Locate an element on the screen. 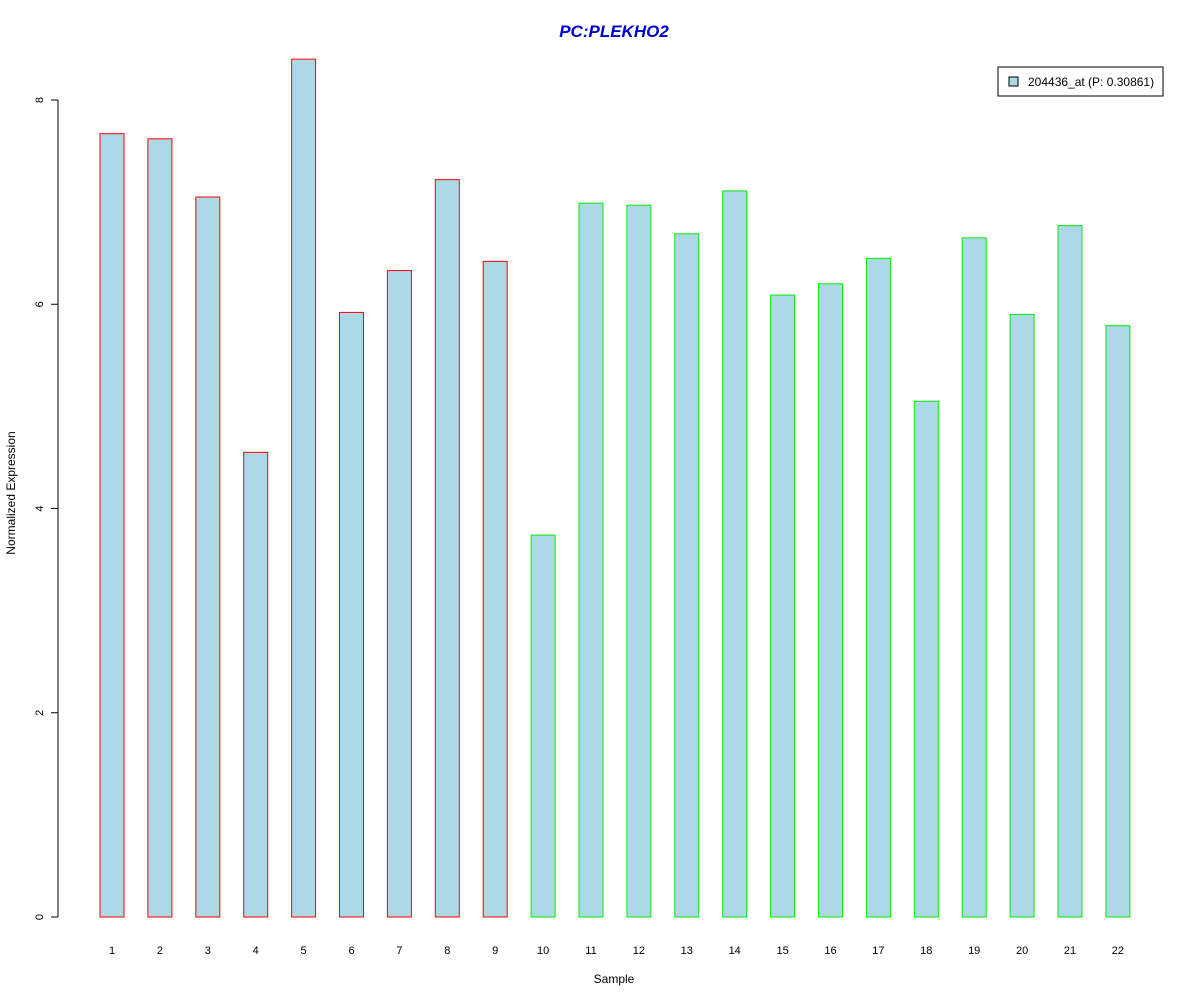 This screenshot has height=1000, width=1200. x-tick-label: 12 is located at coordinates (639, 951).